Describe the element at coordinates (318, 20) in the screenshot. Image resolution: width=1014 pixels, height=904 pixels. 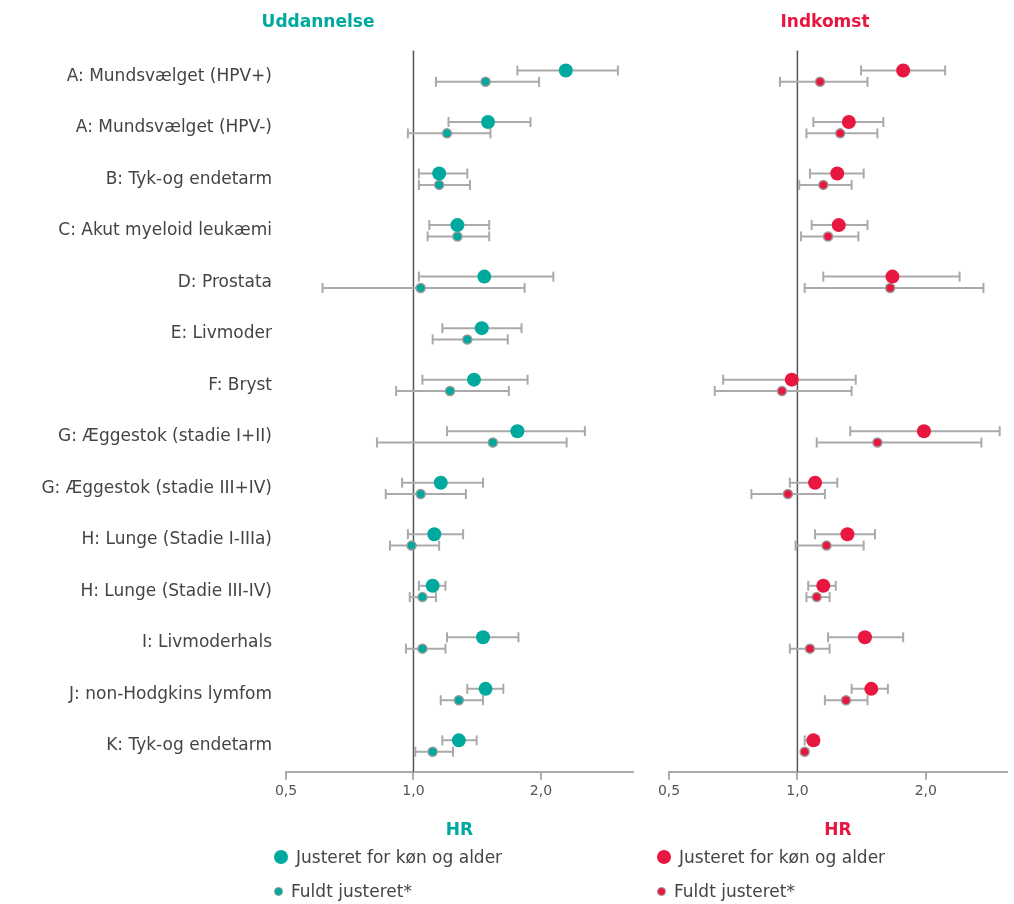
I see `chart-title: Uddannelse` at that location.